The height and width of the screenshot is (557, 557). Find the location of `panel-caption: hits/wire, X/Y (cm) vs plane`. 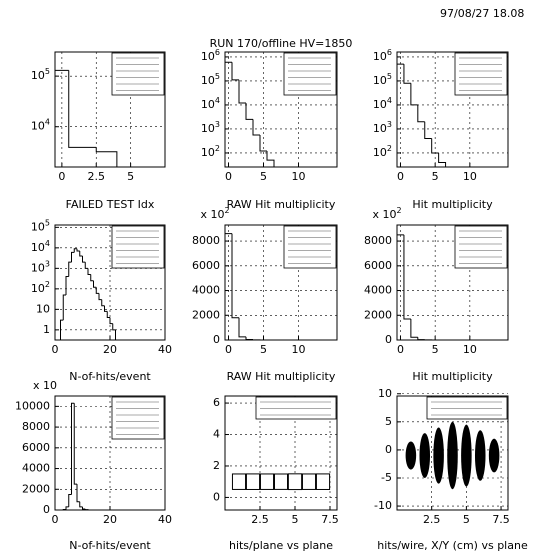

panel-caption: hits/wire, X/Y (cm) vs plane is located at coordinates (452, 545).